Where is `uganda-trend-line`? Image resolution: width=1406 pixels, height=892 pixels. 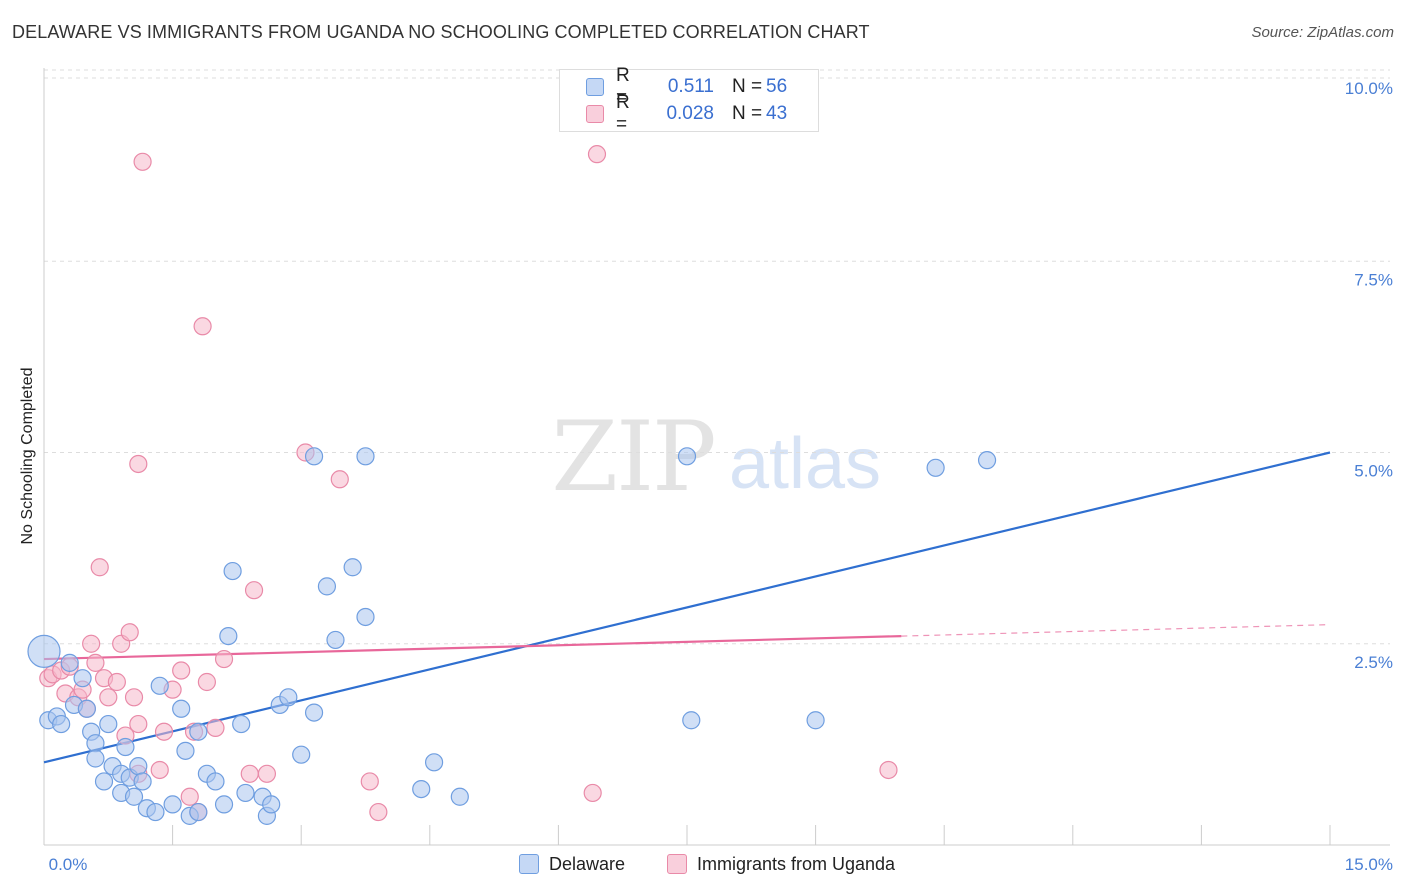
uganda-trend-line is located at coordinates (472, 648).